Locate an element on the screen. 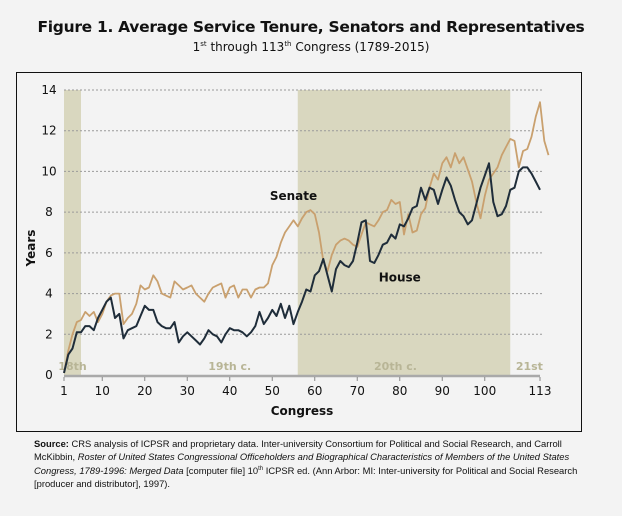 The image size is (622, 516). chart-subtitle: 1st through 113th Congress (1789-2015) is located at coordinates (311, 47).